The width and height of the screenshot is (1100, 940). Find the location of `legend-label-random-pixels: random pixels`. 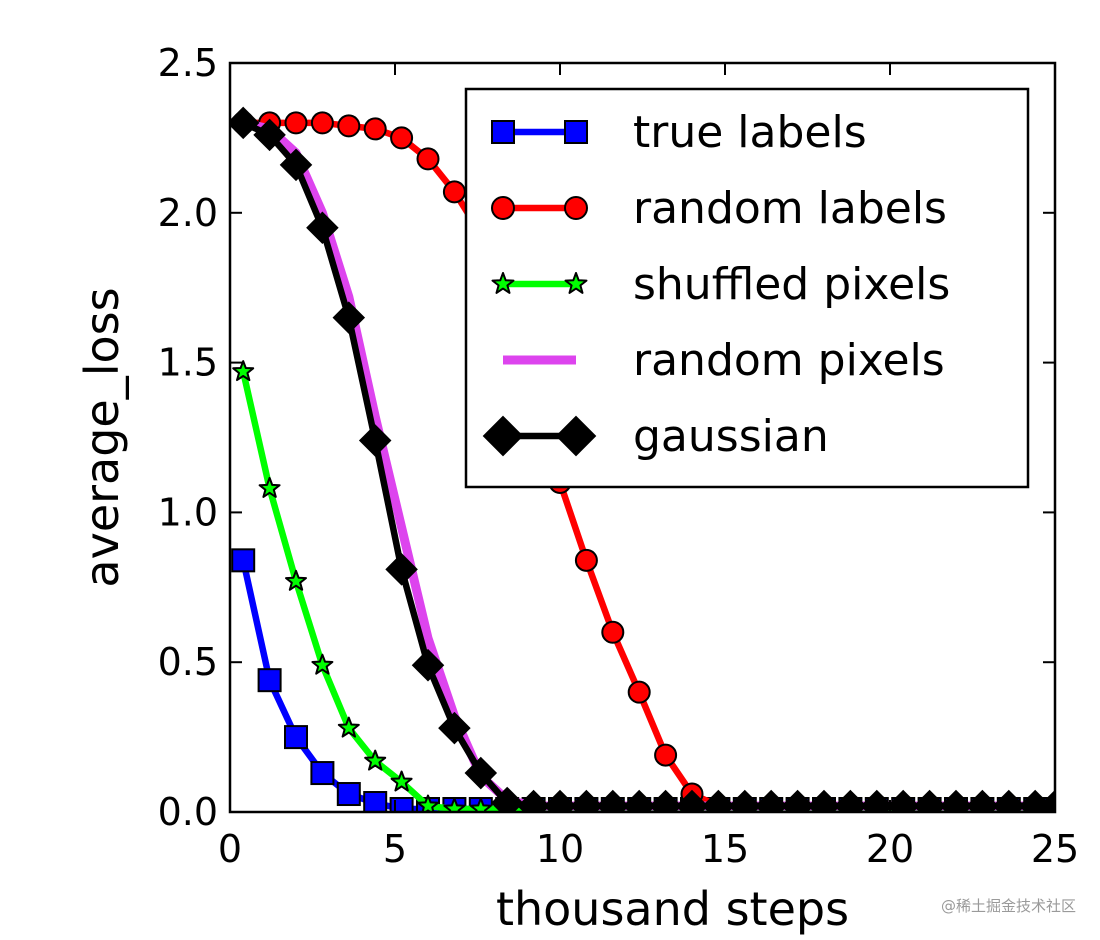

legend-label-random-pixels: random pixels is located at coordinates (789, 360).